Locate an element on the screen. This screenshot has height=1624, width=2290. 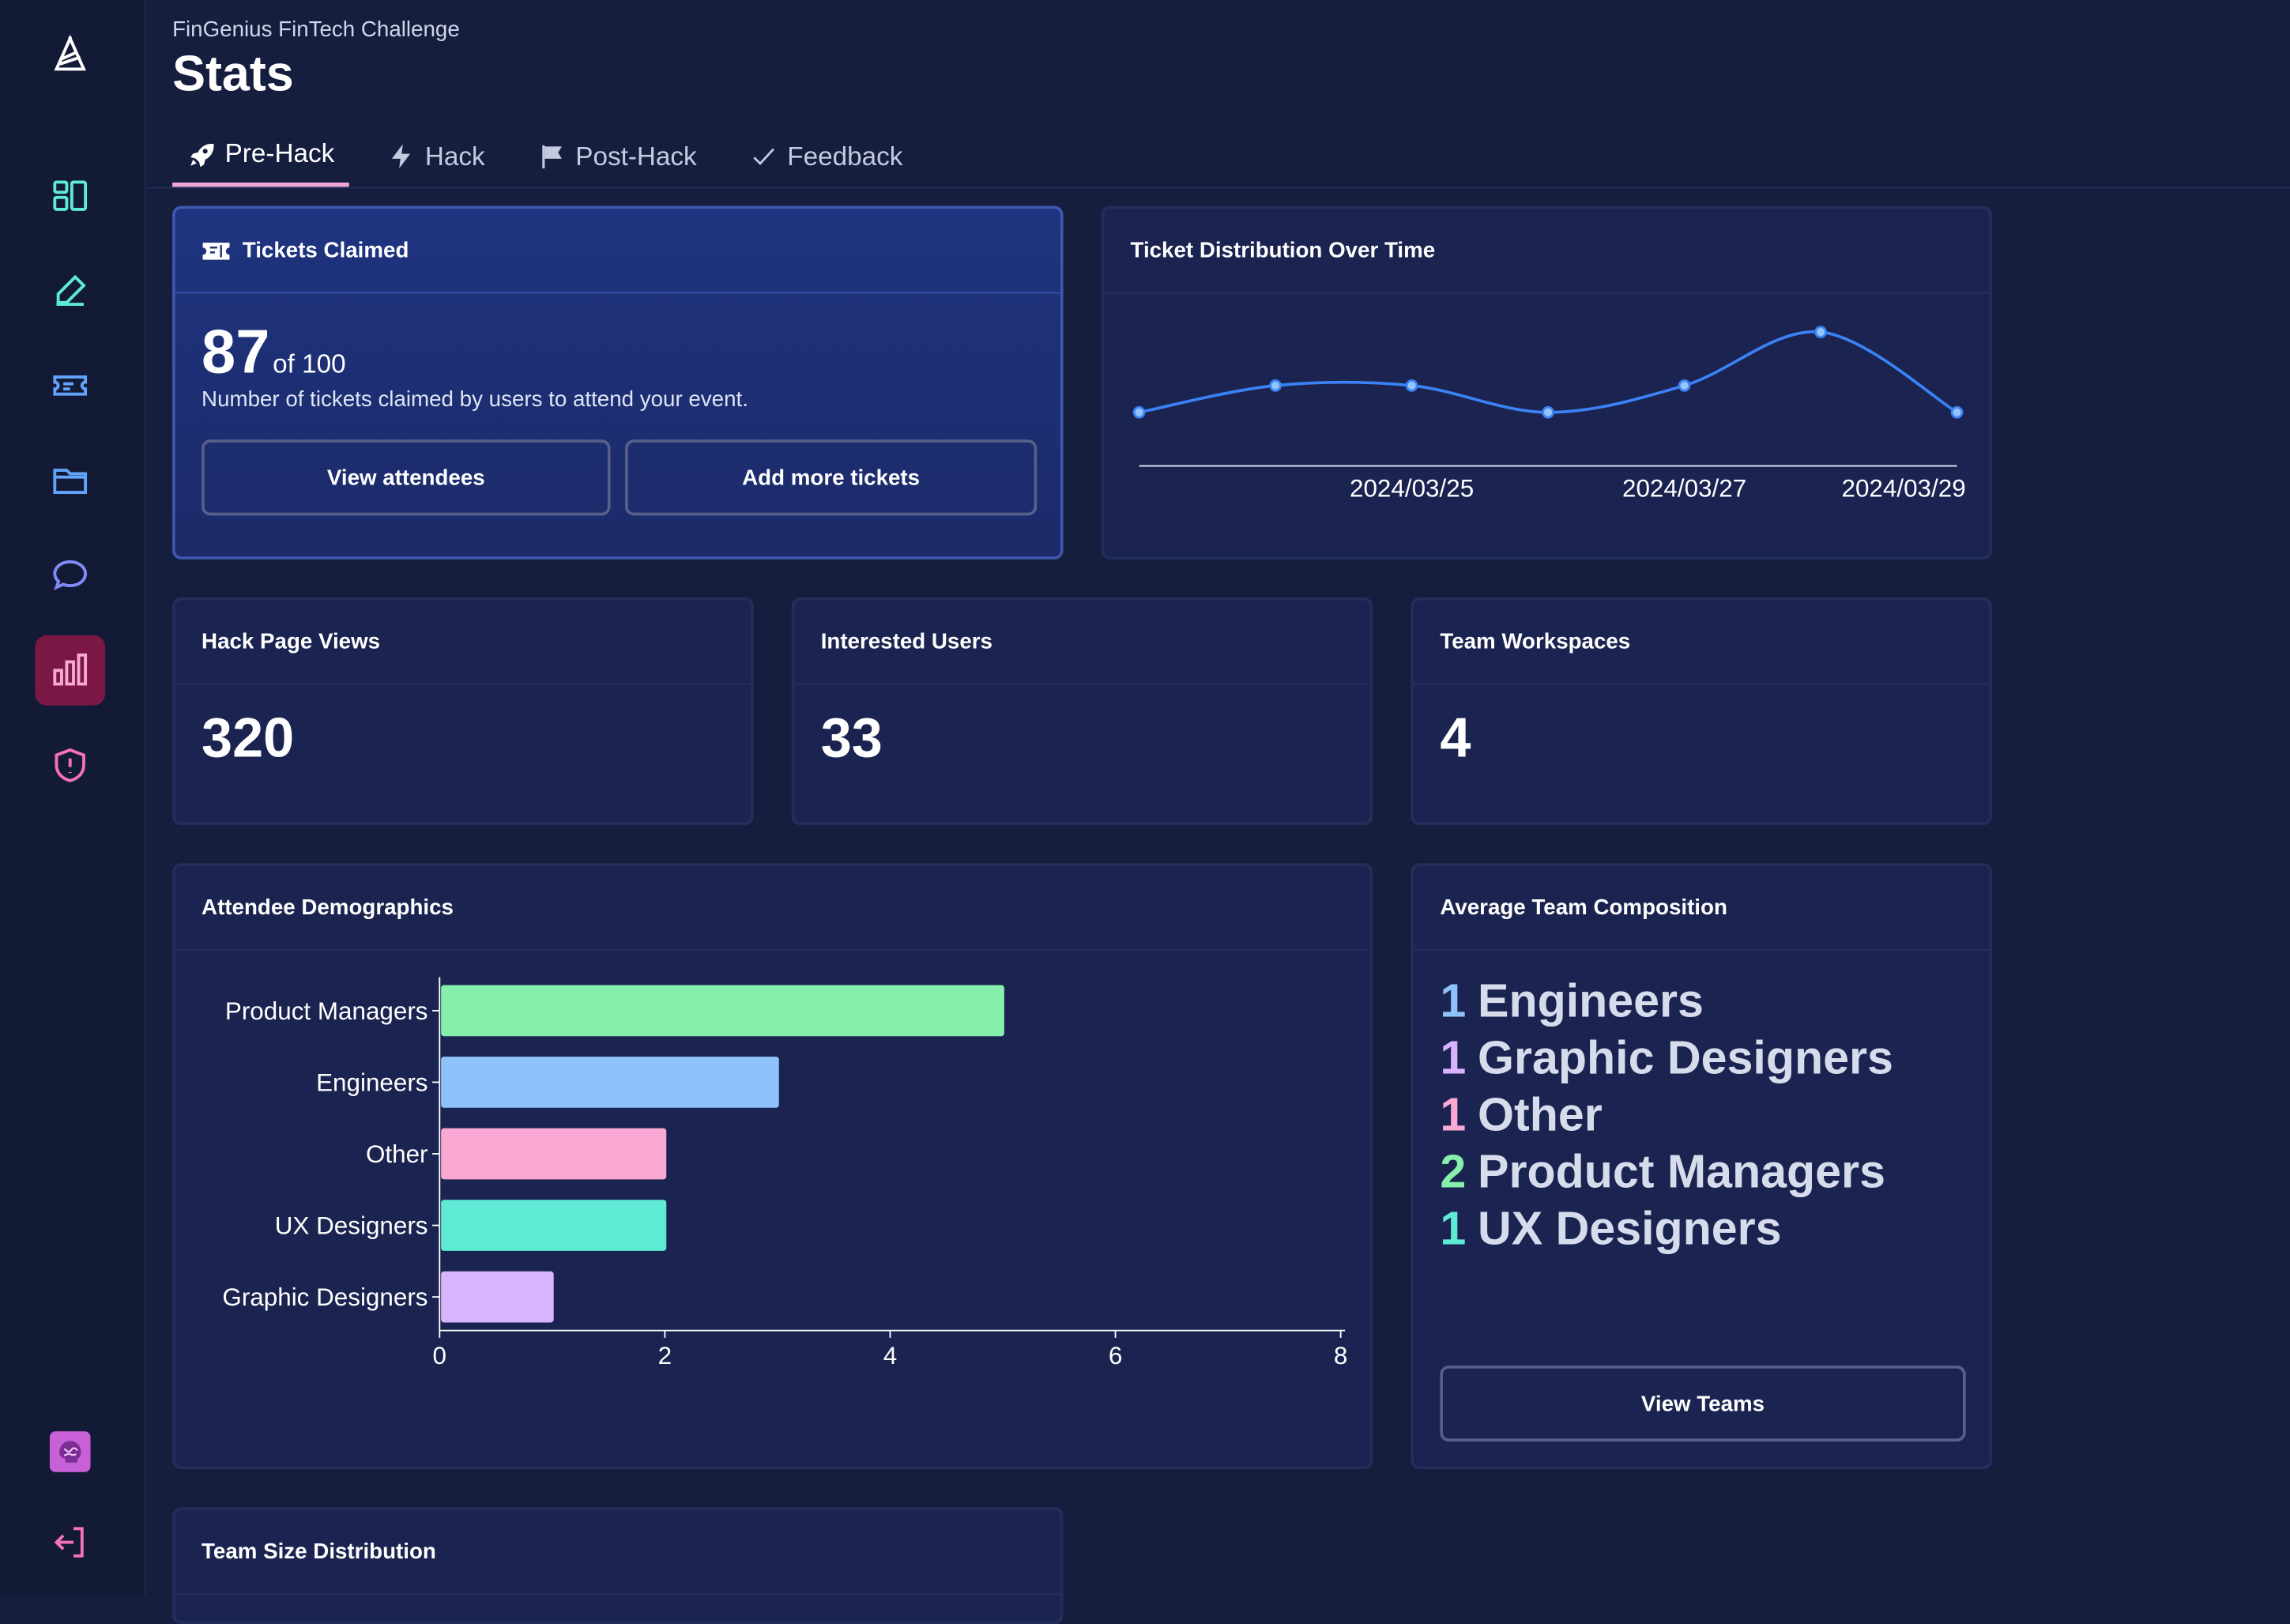
check-icon is located at coordinates (764, 156).